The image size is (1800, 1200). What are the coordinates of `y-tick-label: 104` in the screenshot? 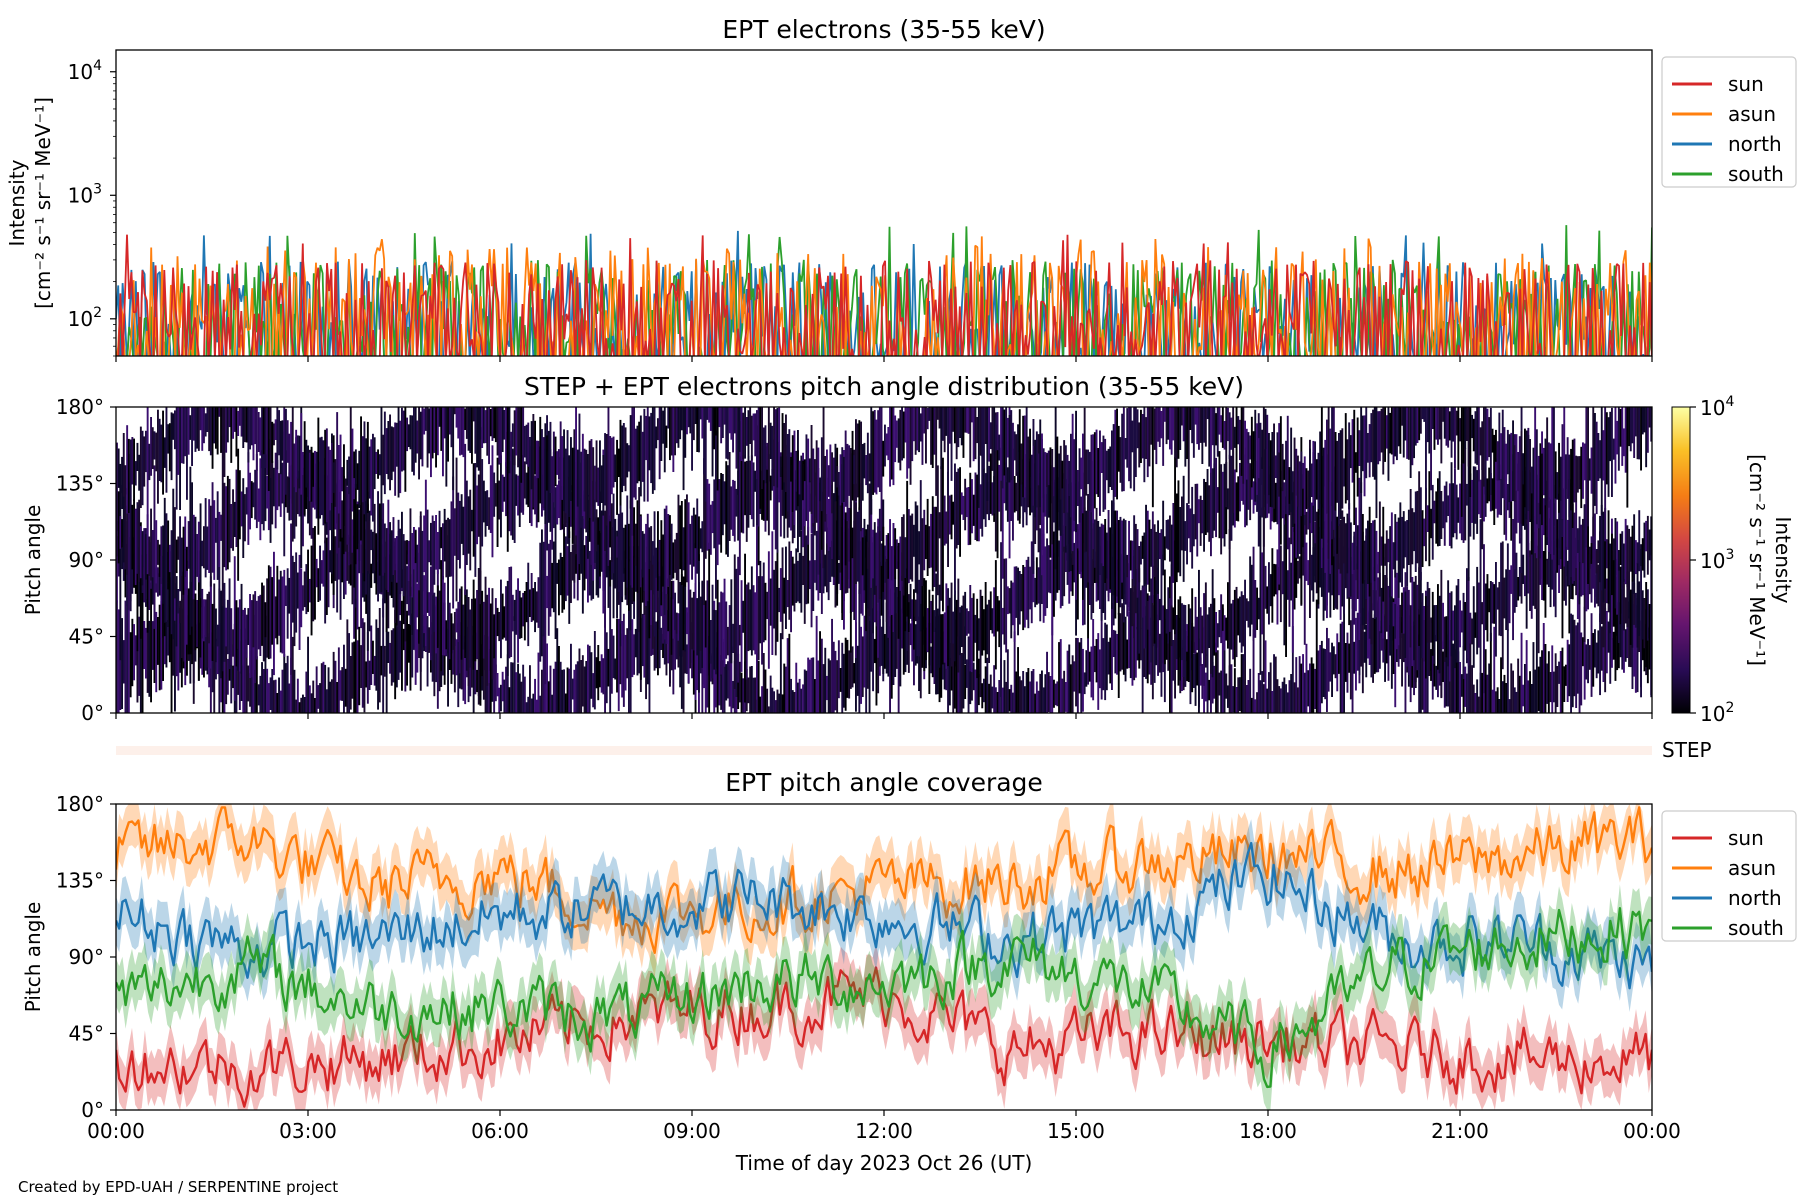 It's located at (85, 71).